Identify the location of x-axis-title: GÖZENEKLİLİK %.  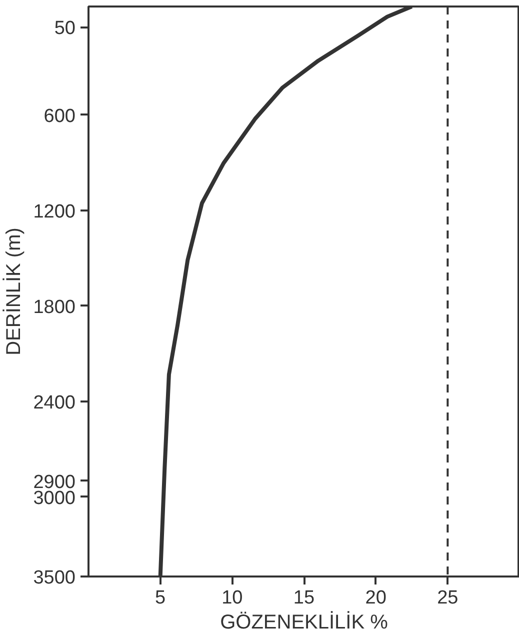
(304, 622).